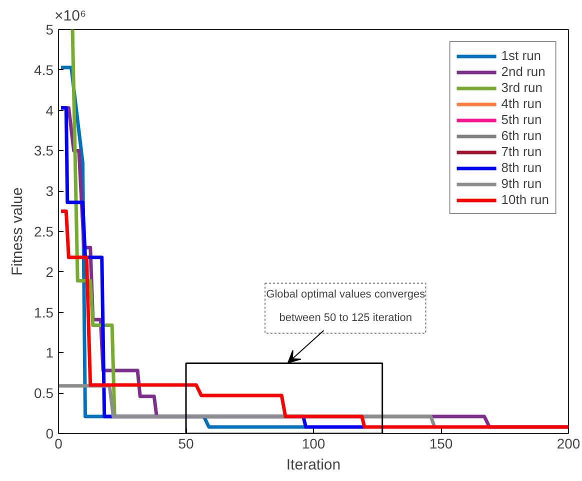 This screenshot has width=582, height=481. Describe the element at coordinates (44, 312) in the screenshot. I see `y-tick-label: 1.5` at that location.